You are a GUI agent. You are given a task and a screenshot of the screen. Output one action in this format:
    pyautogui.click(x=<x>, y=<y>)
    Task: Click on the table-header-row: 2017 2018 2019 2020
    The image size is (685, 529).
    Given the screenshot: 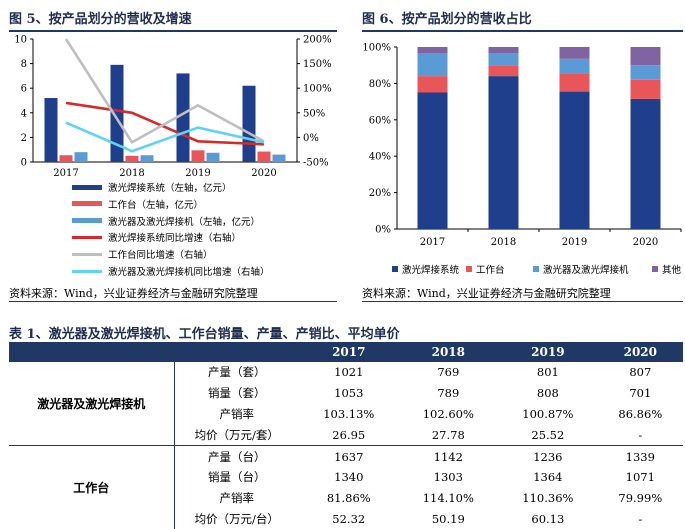 What is the action you would take?
    pyautogui.click(x=346, y=352)
    